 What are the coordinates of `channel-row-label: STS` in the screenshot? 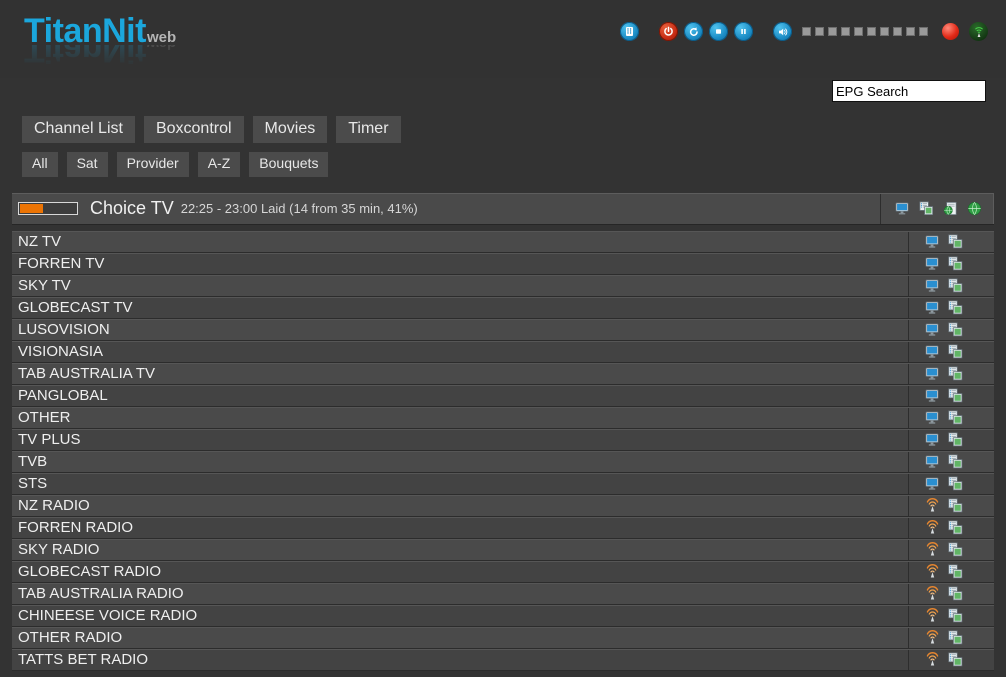 It's located at (33, 483).